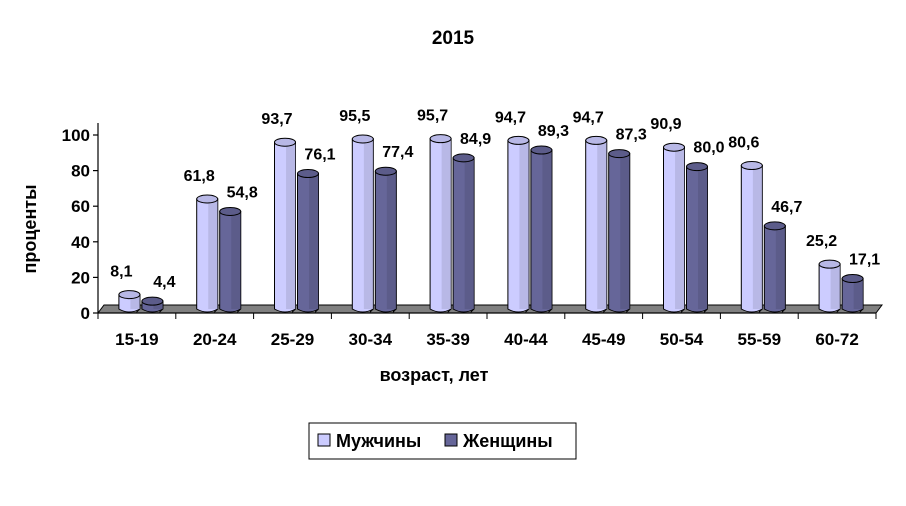  Describe the element at coordinates (80, 242) in the screenshot. I see `y-tick-label: 40` at that location.